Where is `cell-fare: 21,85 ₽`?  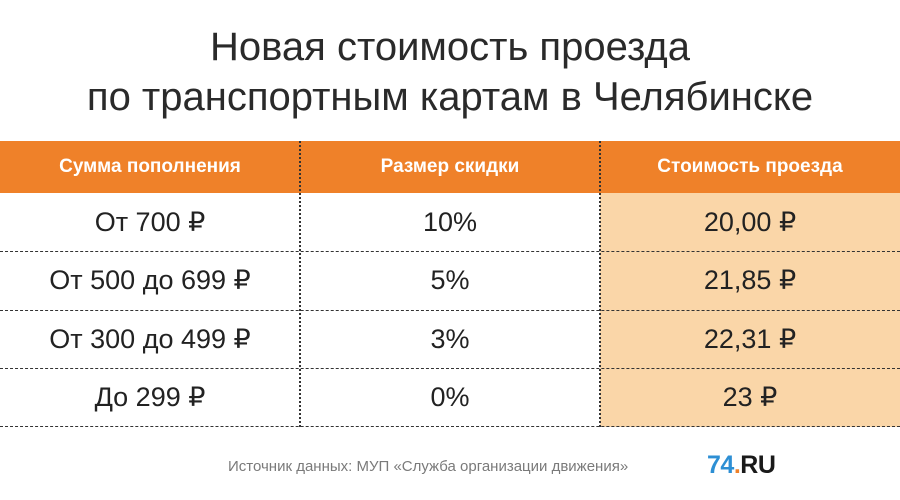
cell-fare: 21,85 ₽ is located at coordinates (750, 280).